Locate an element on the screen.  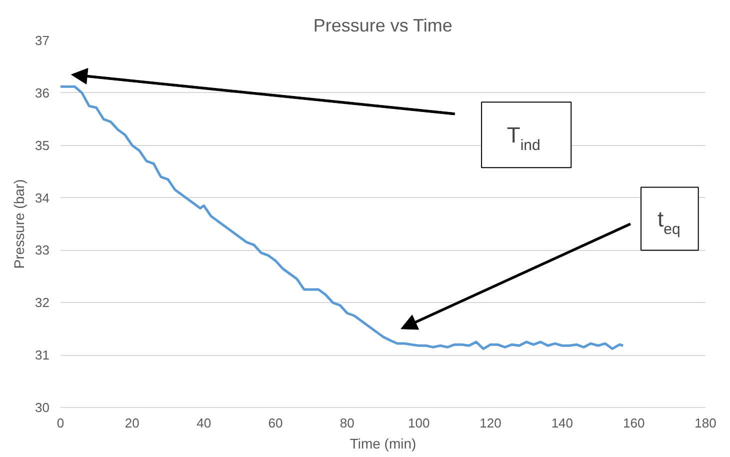
x-tick-label: 140 is located at coordinates (562, 423).